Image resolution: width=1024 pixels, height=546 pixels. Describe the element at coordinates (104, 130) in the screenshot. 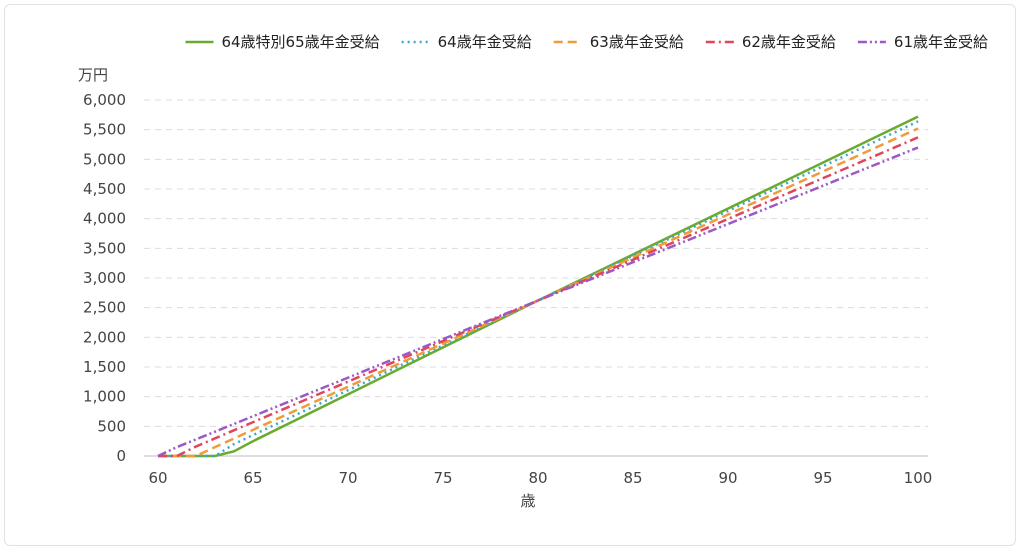

I see `y-tick-label: 5,500` at that location.